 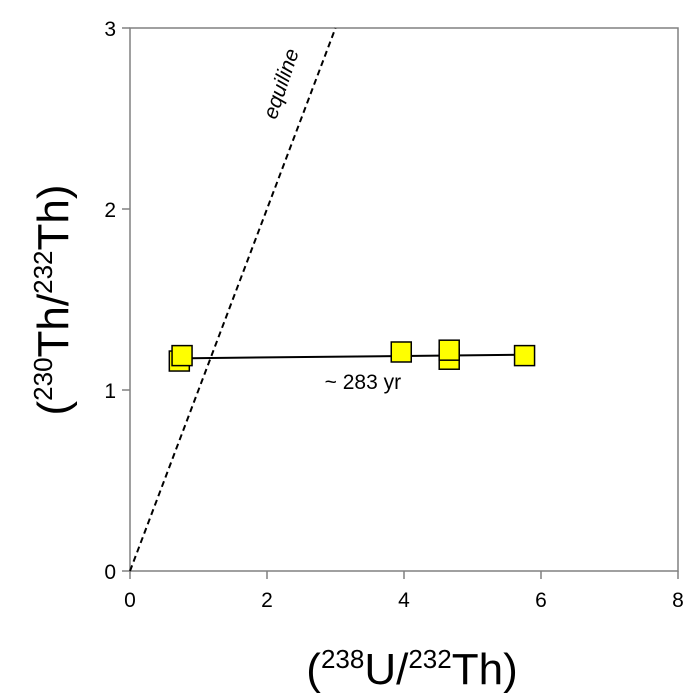 I want to click on y-tick-label: 2, so click(x=110, y=210).